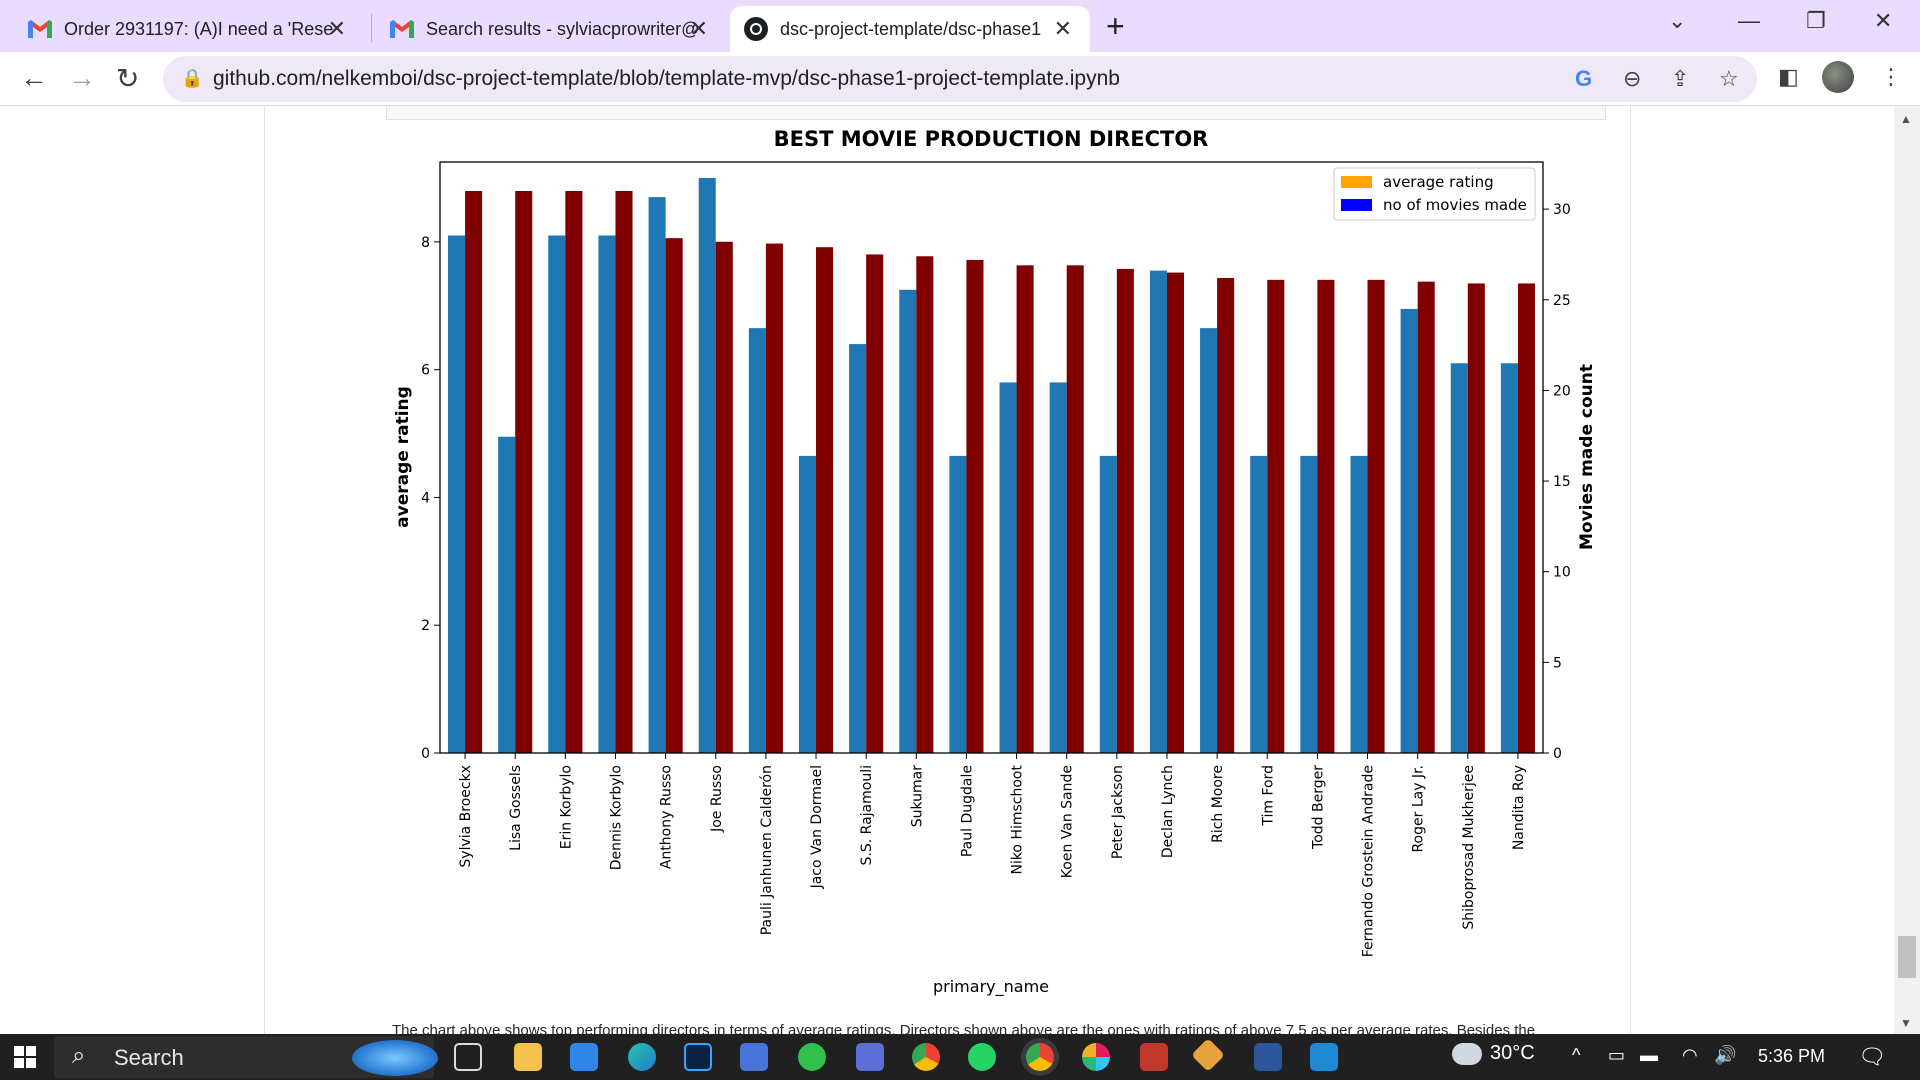 The width and height of the screenshot is (1920, 1080). Describe the element at coordinates (698, 1057) in the screenshot. I see `photoshop-icon` at that location.